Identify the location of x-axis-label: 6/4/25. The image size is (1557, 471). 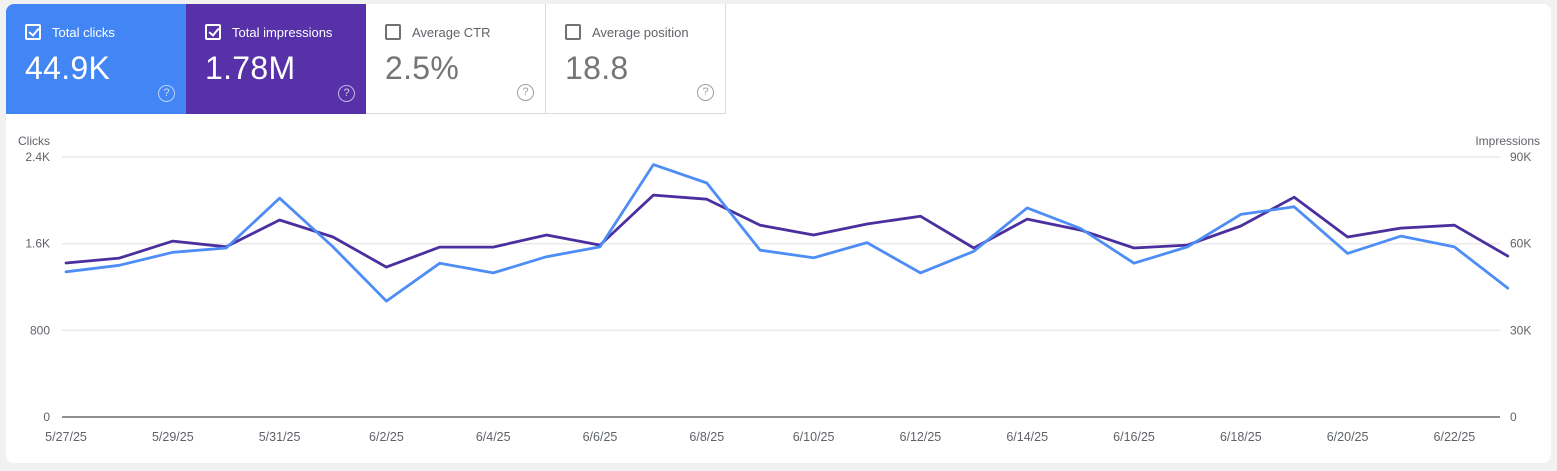
(493, 437).